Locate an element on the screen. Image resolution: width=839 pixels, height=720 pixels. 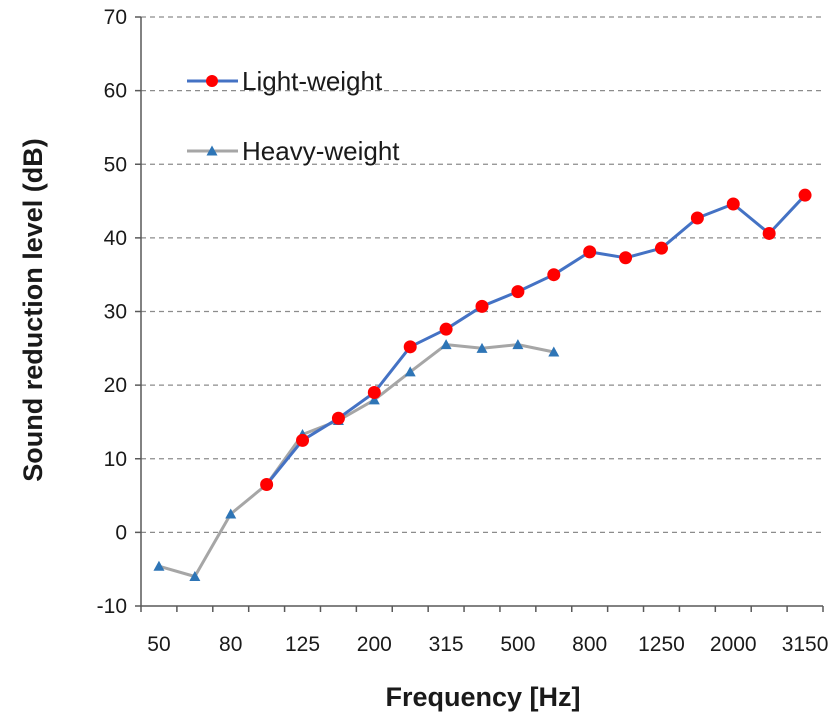
y-tick-labels: -10 0 10 20 30 40 50 60 70 is located at coordinates (112, 312).